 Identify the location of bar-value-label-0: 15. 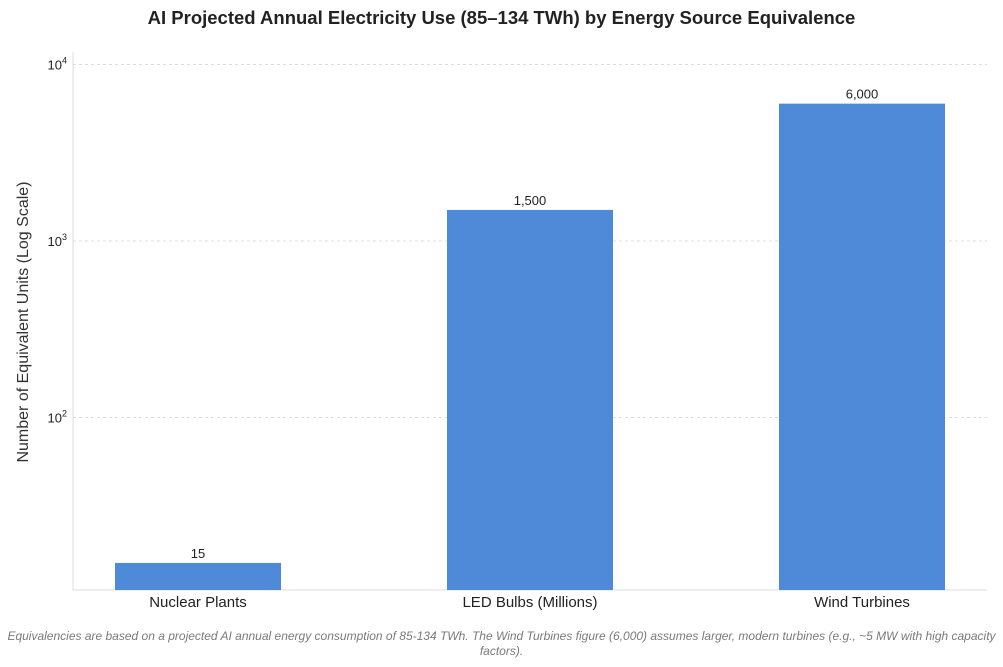
(198, 553).